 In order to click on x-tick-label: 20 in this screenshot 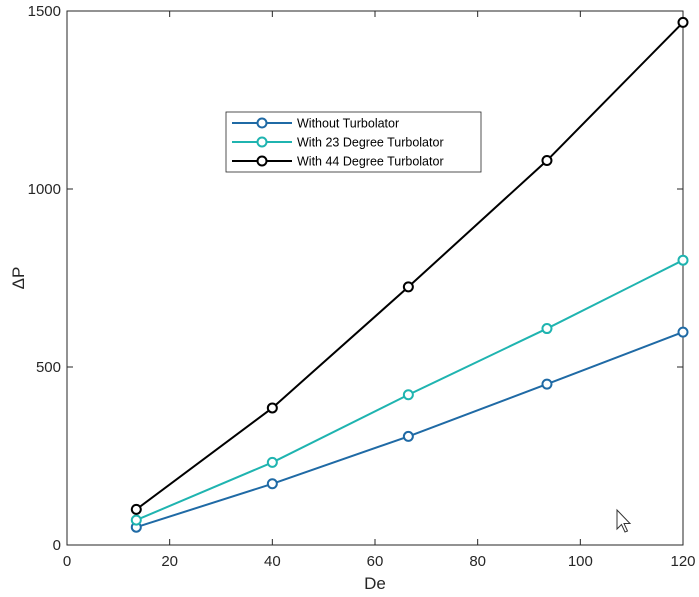, I will do `click(169, 561)`.